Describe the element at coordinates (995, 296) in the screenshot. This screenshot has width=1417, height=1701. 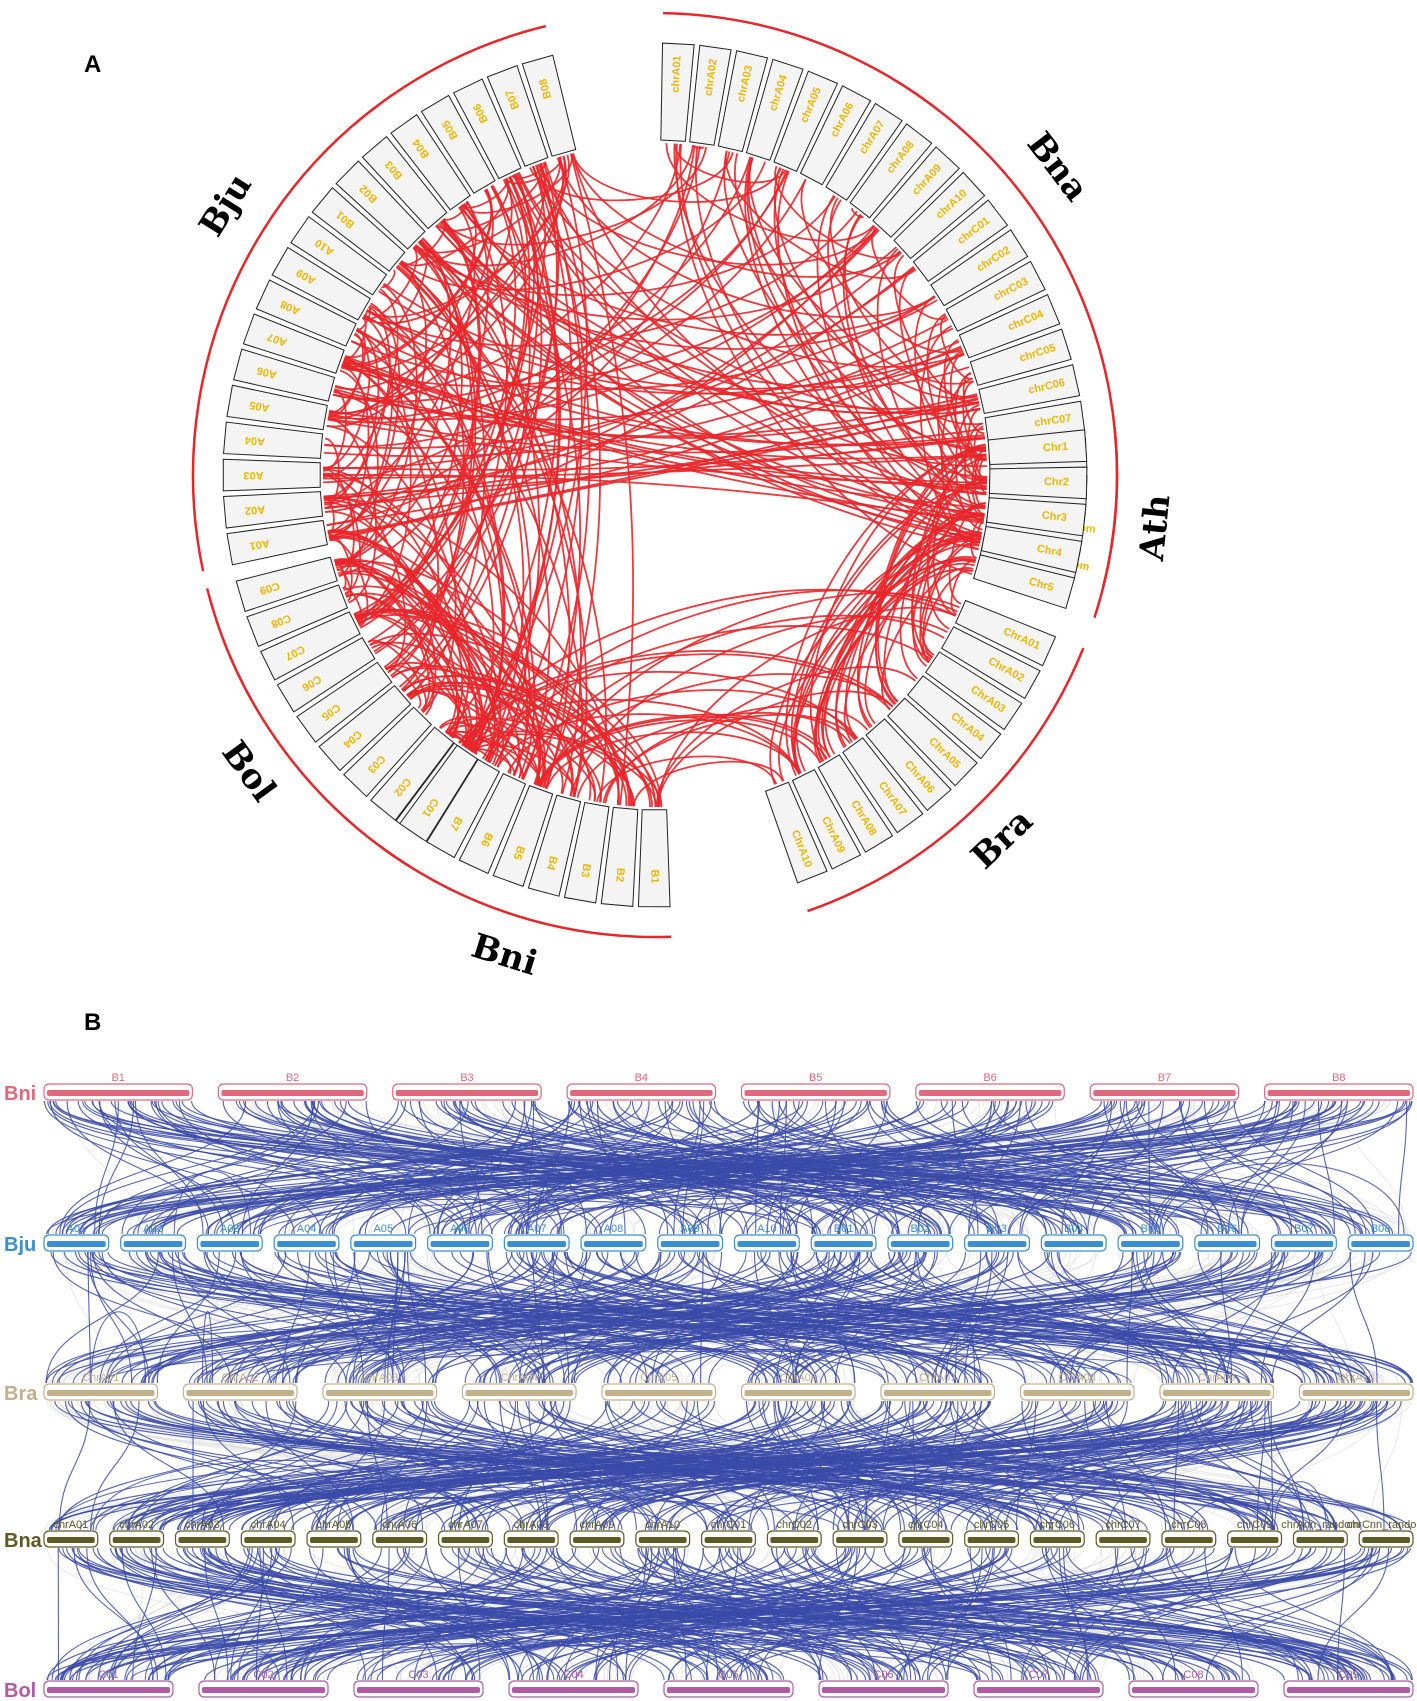
I see `chromosome-bna-chrc03: chrC03` at that location.